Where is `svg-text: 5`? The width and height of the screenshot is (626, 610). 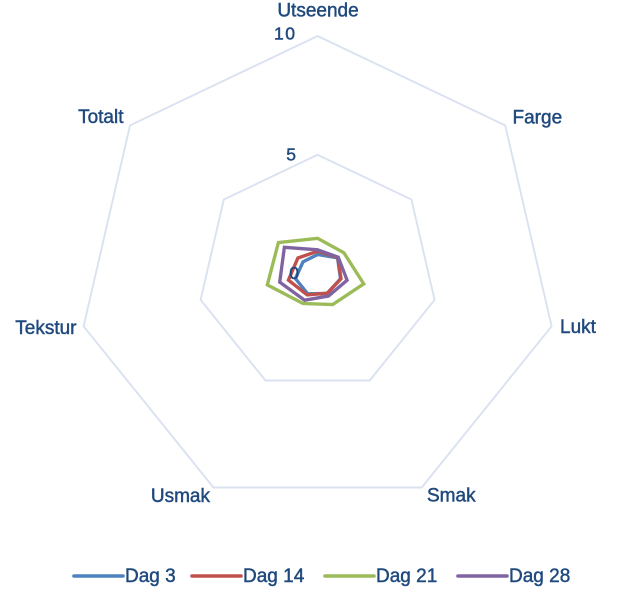 svg-text: 5 is located at coordinates (291, 155).